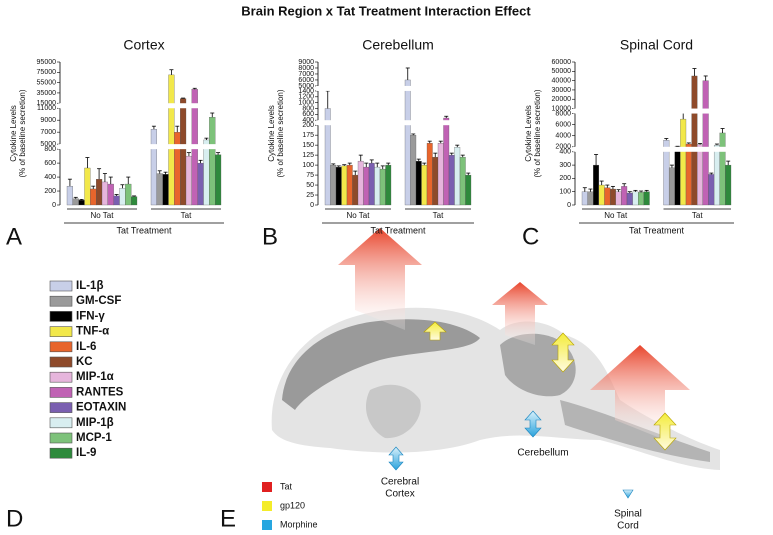  I want to click on region-label: Spinal, so click(628, 514).